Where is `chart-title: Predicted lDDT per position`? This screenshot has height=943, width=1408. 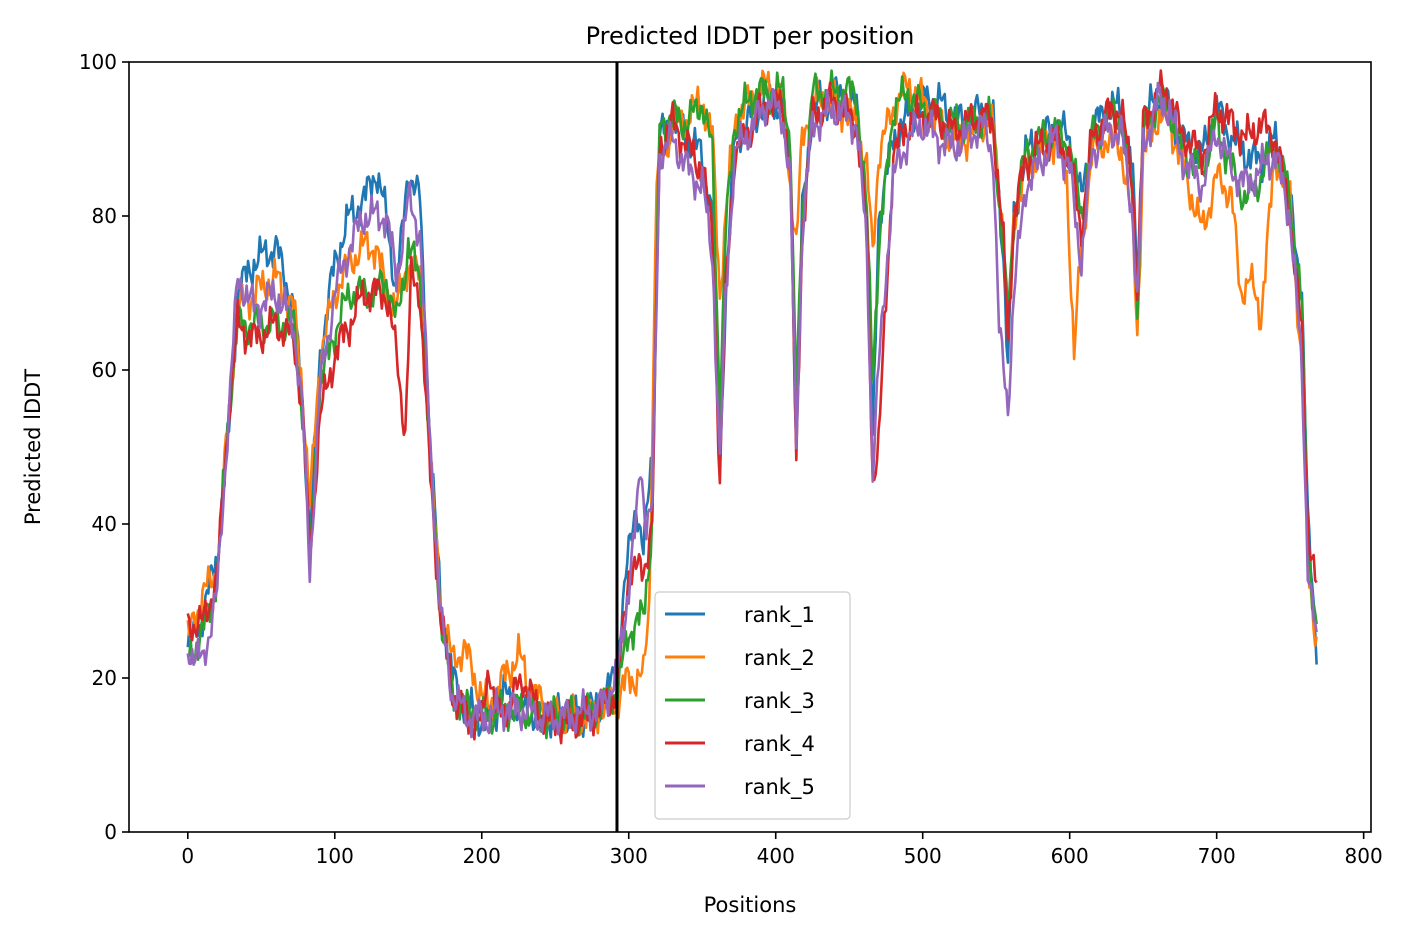 chart-title: Predicted lDDT per position is located at coordinates (750, 36).